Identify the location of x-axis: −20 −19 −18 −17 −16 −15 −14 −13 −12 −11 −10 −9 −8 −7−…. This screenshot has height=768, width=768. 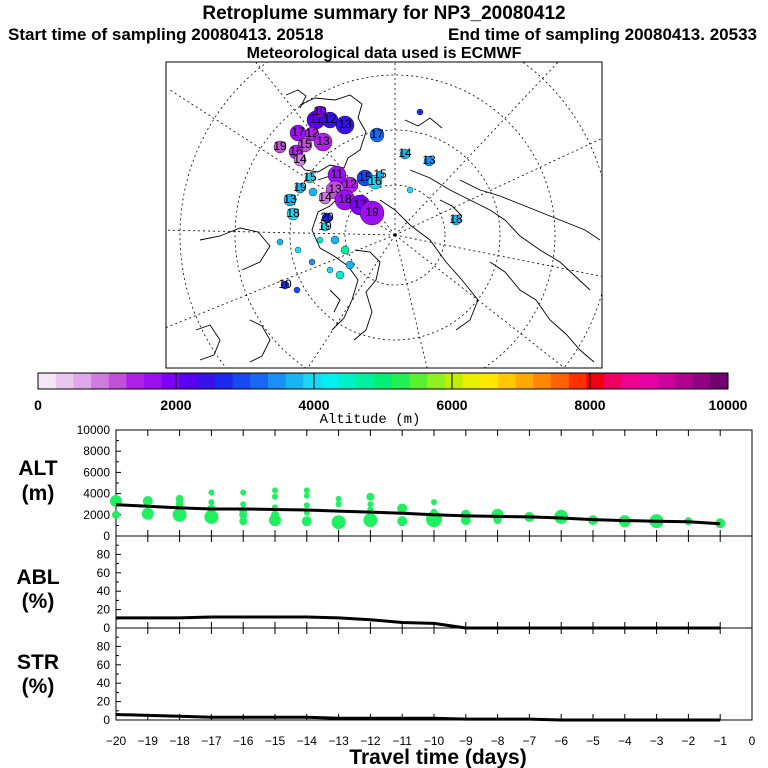
(431, 751).